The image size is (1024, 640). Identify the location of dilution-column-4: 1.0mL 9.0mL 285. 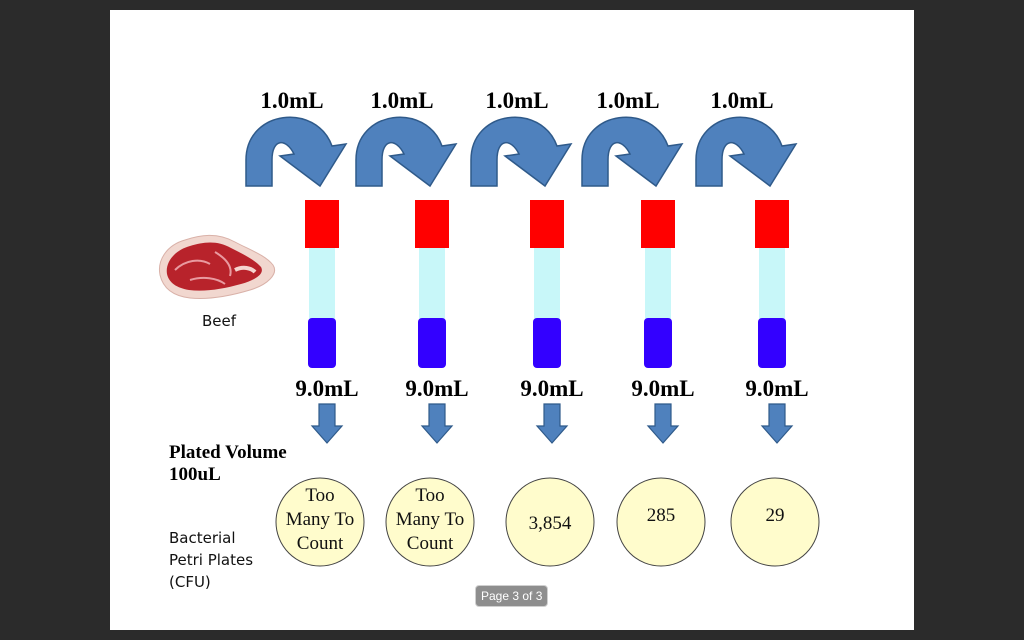
(643, 327).